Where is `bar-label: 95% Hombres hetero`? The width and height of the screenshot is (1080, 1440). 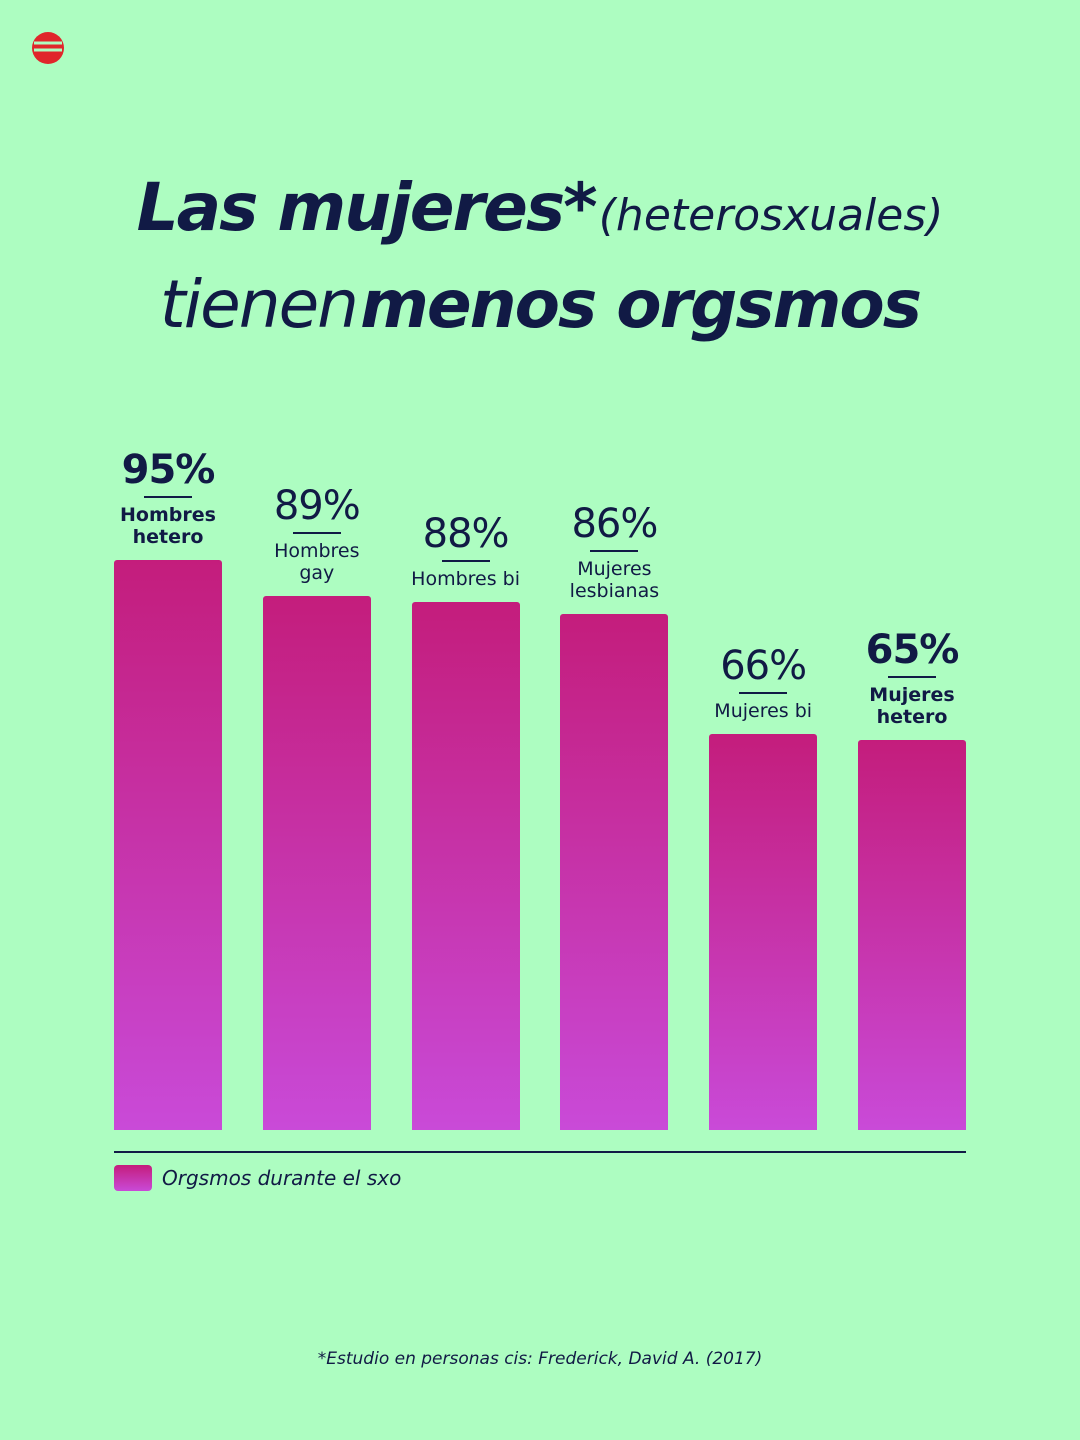 bar-label: 95% Hombres hetero is located at coordinates (168, 498).